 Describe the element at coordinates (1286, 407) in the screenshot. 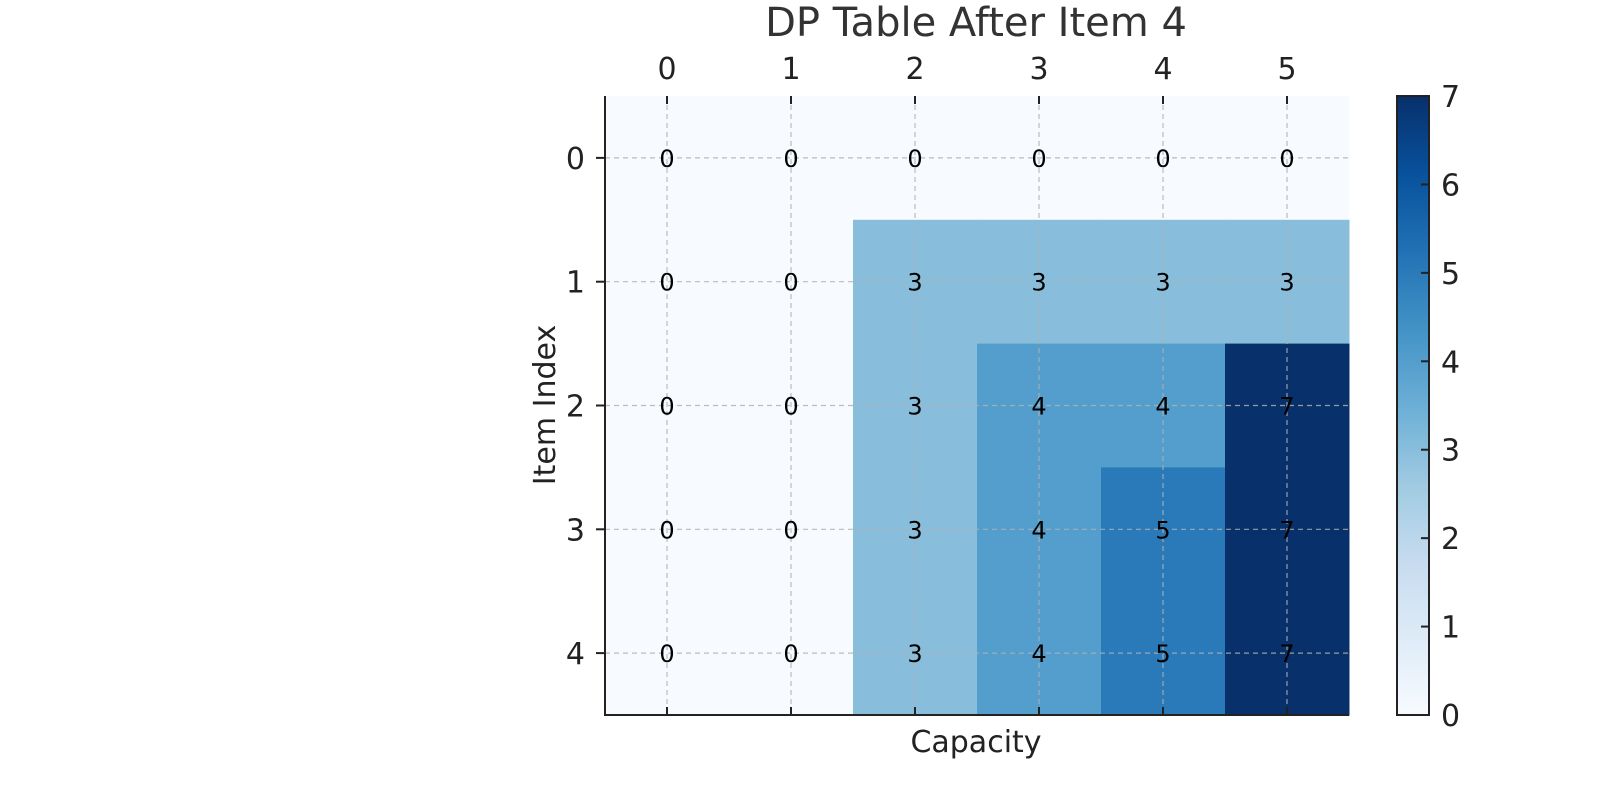

I see `cell-label-r2-c5: 7` at that location.